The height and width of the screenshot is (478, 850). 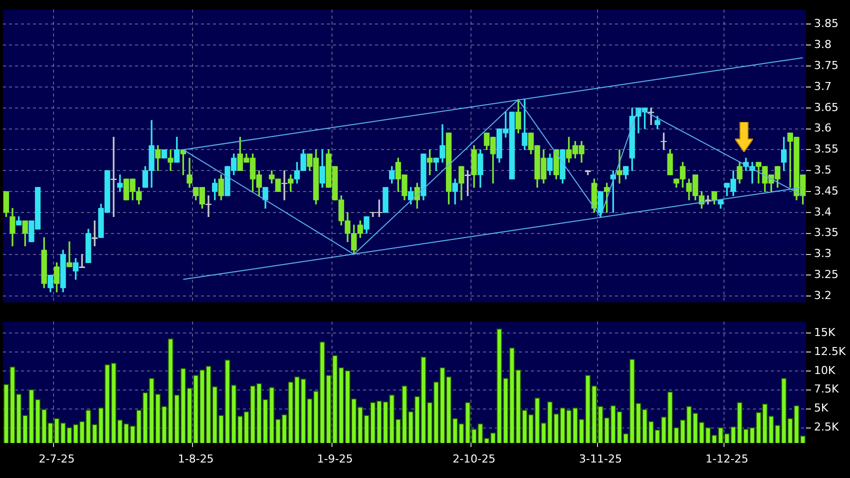 I want to click on y-tick-label: 3.45, so click(x=826, y=191).